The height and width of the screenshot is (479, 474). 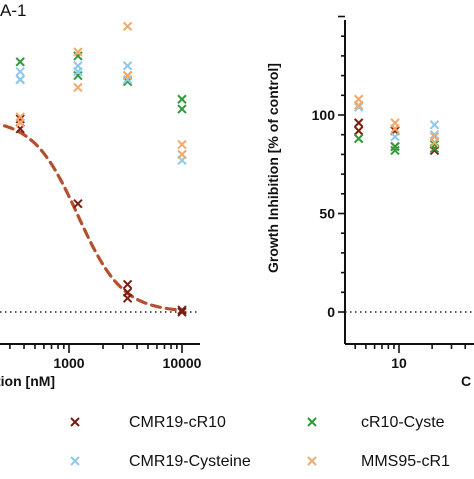 What do you see at coordinates (273, 168) in the screenshot?
I see `right-y-axis-label: Growth Inhibition [% of control]` at bounding box center [273, 168].